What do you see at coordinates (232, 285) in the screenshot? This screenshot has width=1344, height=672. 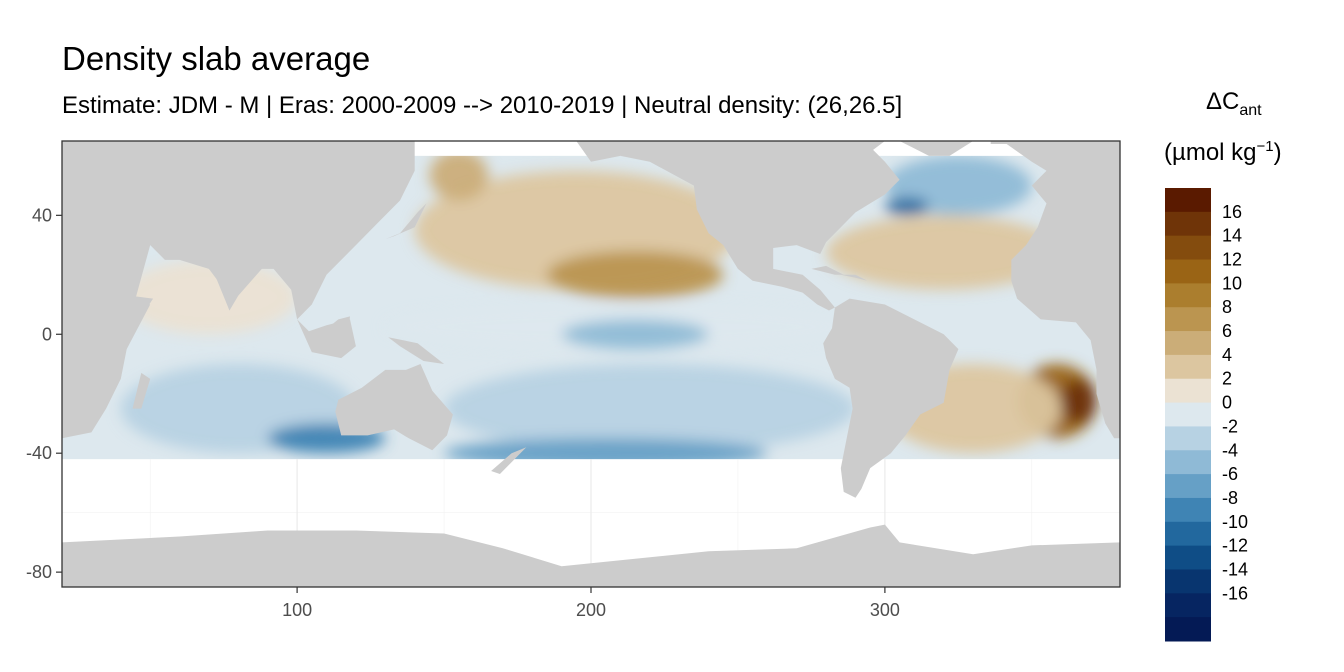 I see `india-land` at bounding box center [232, 285].